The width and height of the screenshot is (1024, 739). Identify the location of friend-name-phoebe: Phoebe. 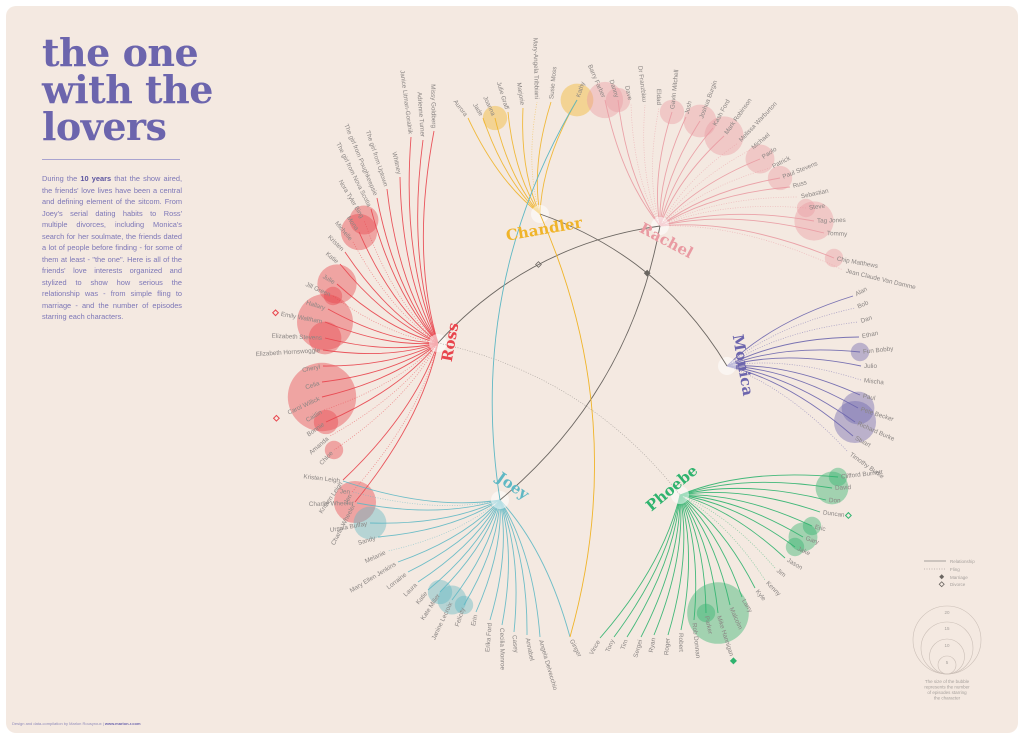
(671, 487).